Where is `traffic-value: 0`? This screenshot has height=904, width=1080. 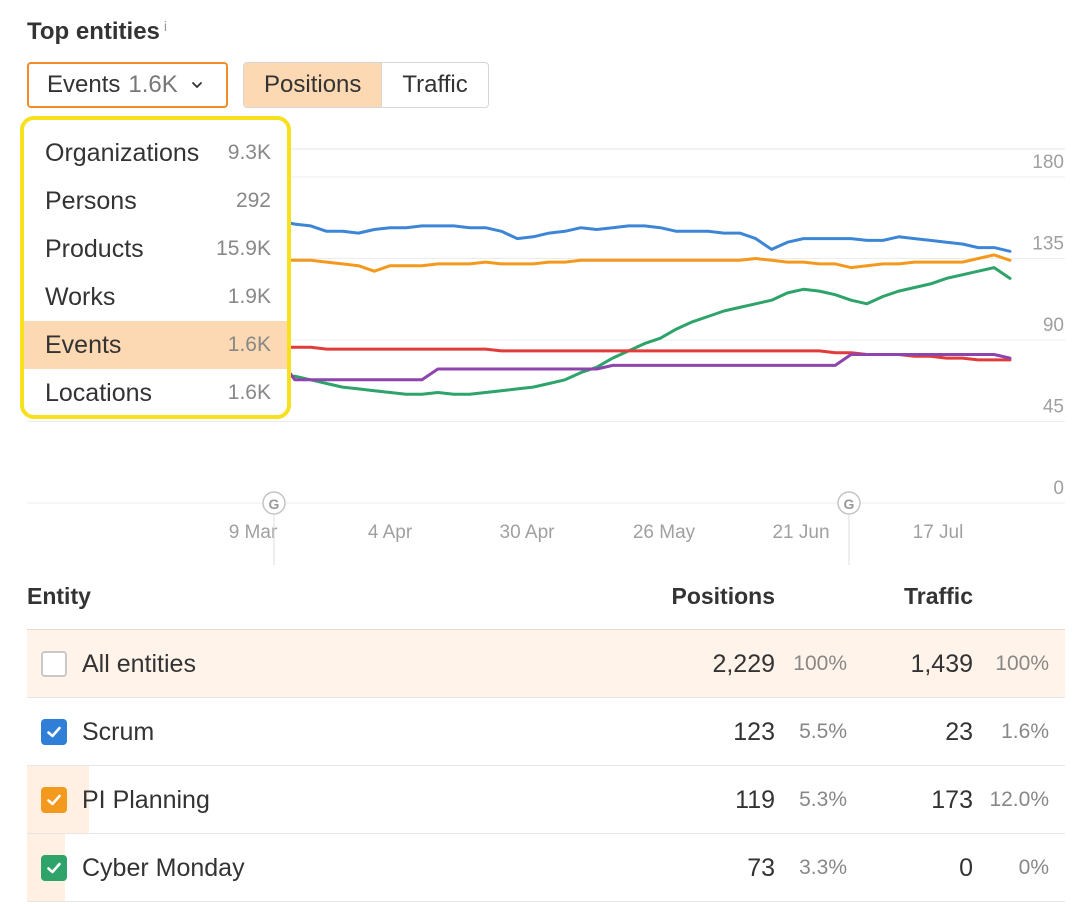 traffic-value: 0 is located at coordinates (966, 868).